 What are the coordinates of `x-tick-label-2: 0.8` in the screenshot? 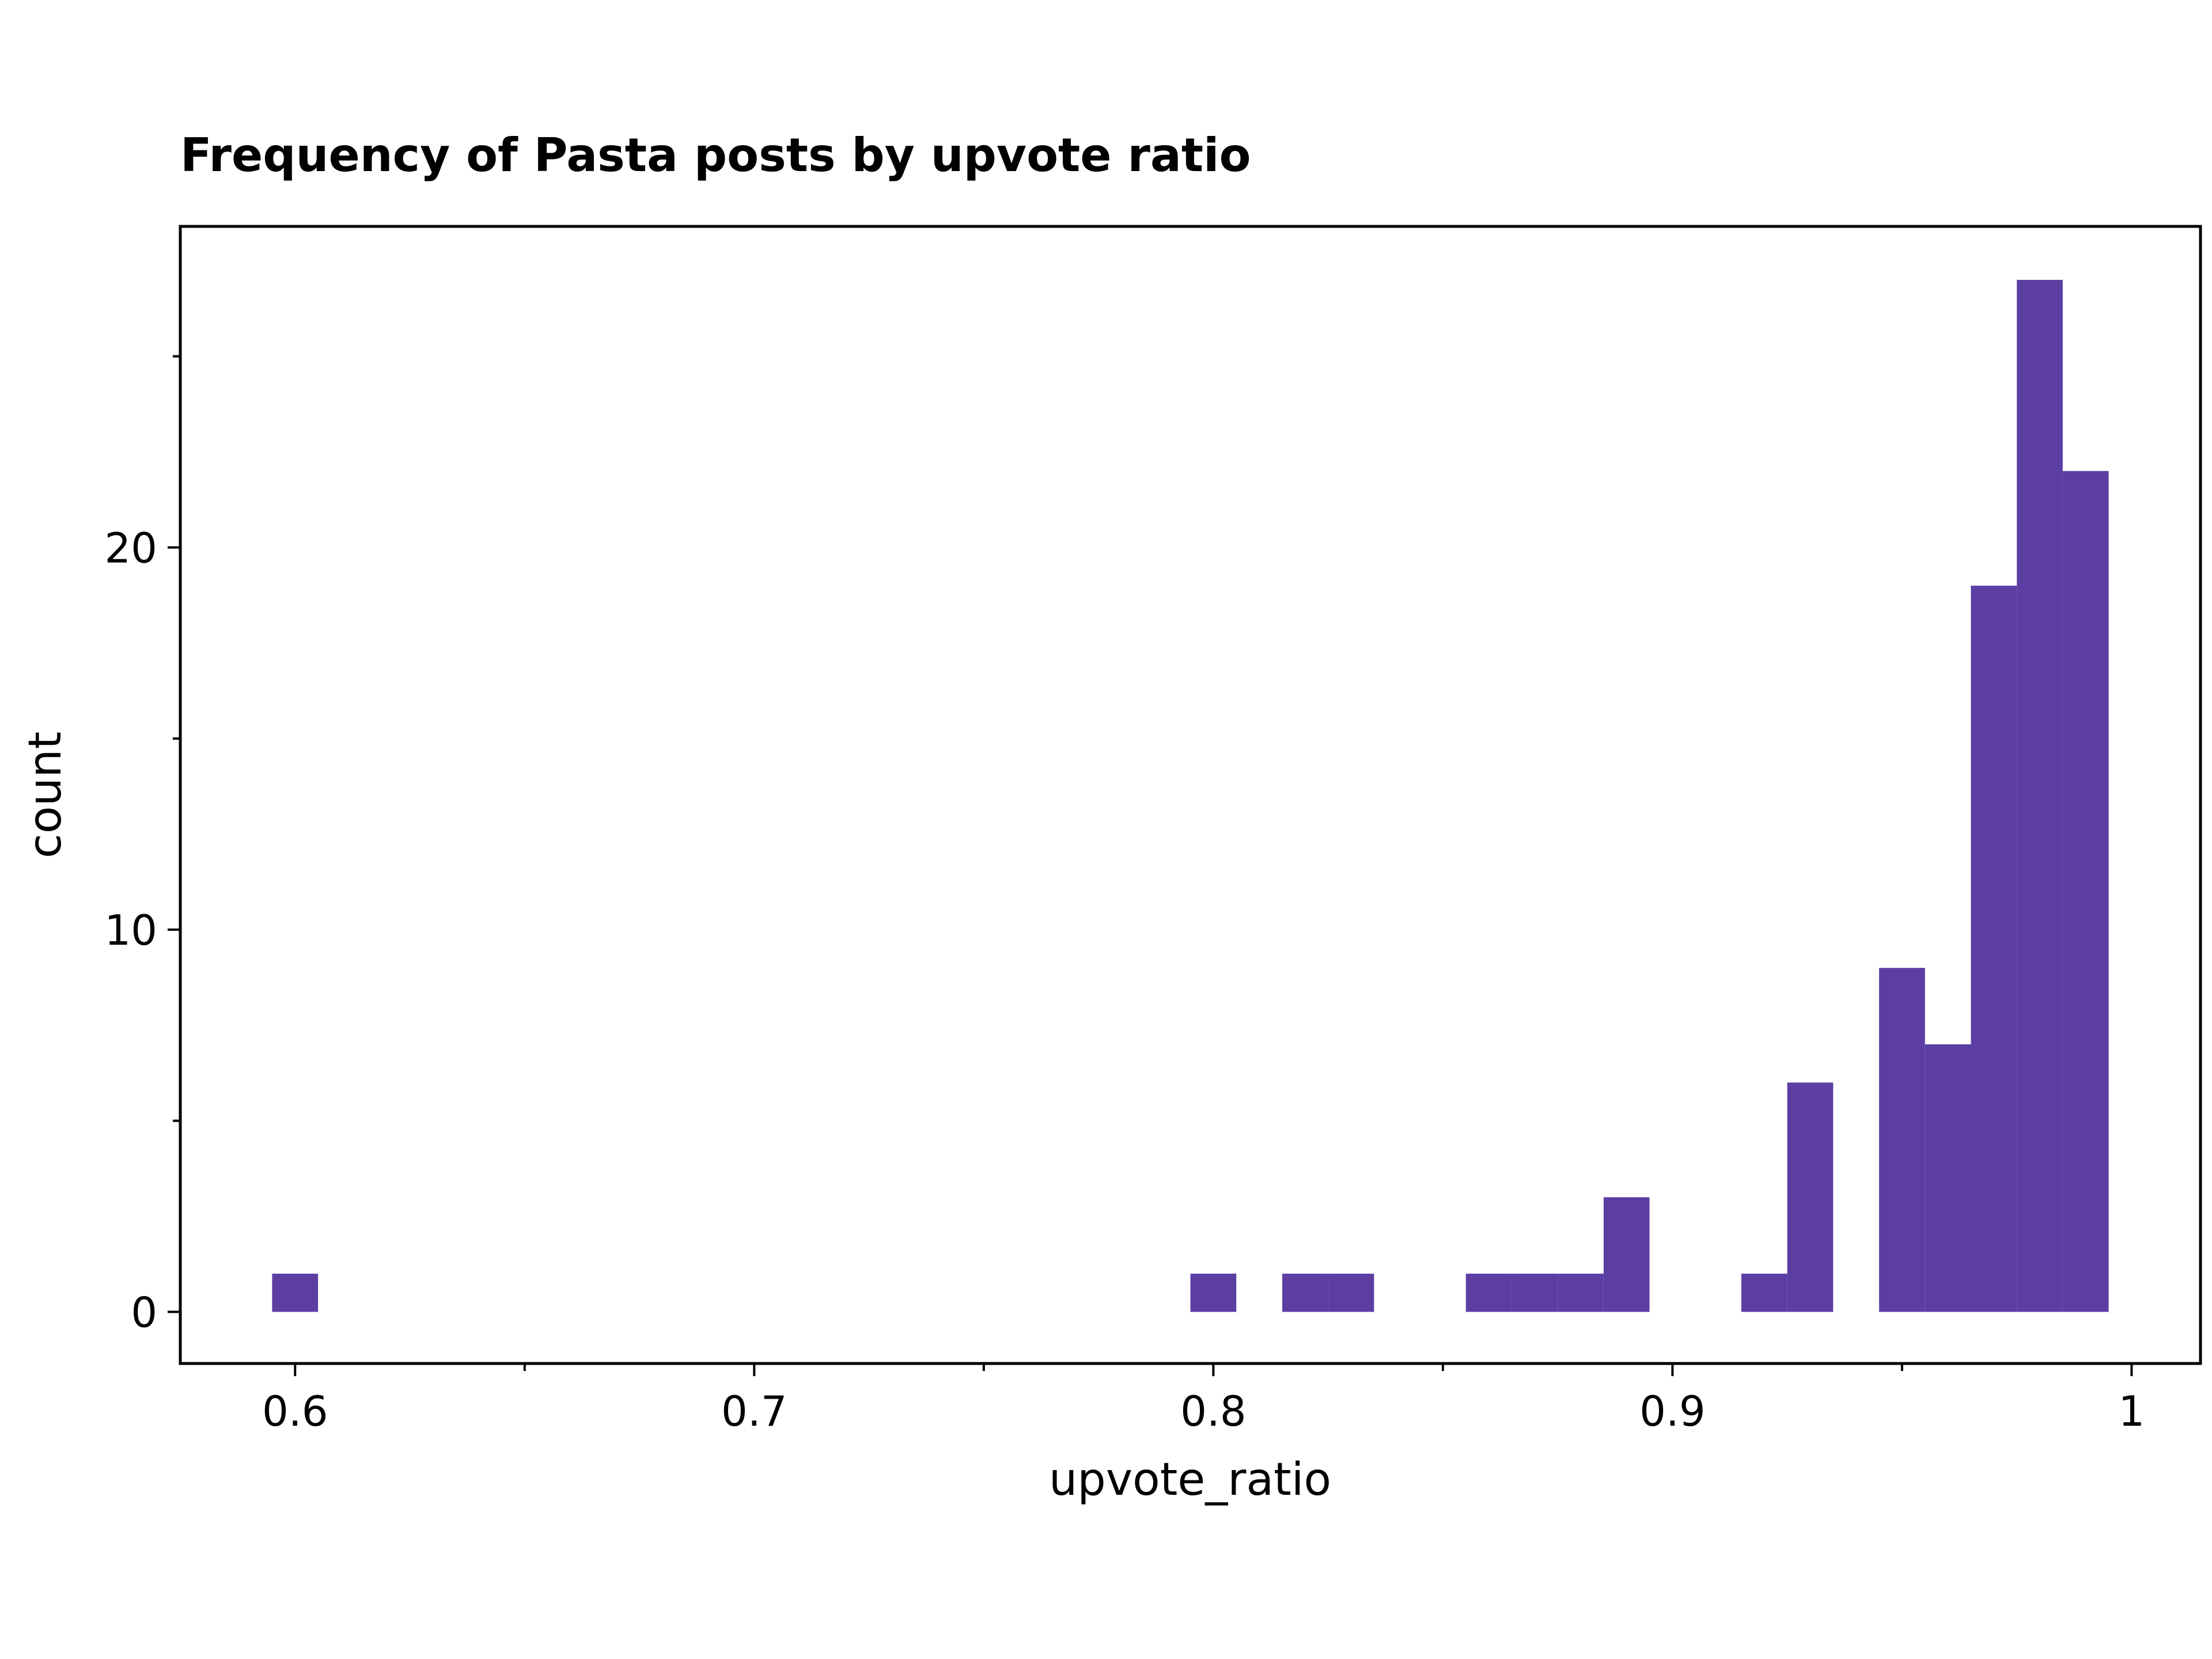 It's located at (1213, 1411).